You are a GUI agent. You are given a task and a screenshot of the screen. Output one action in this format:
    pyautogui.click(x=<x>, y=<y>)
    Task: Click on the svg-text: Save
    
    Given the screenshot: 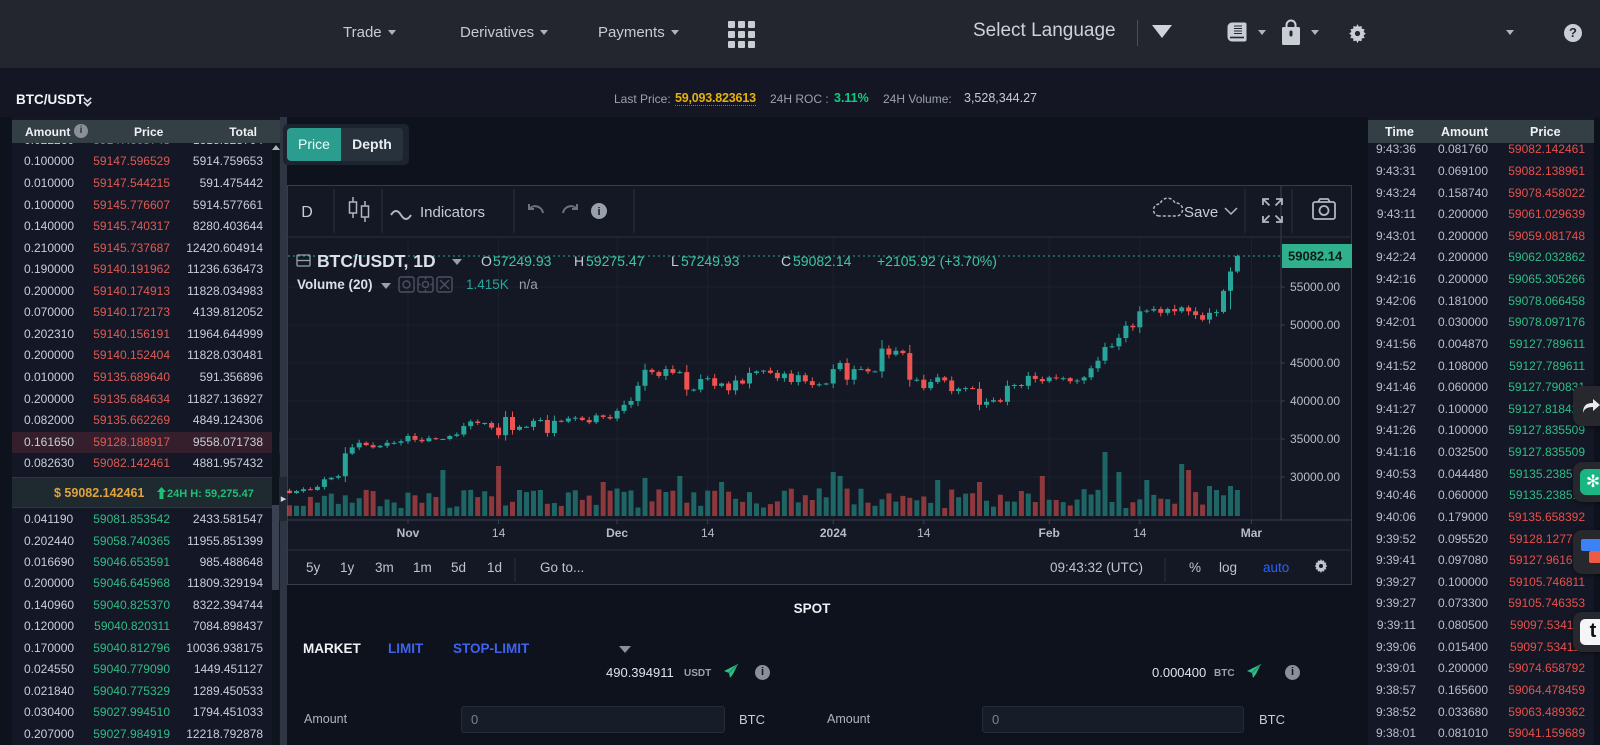 What is the action you would take?
    pyautogui.click(x=1201, y=212)
    